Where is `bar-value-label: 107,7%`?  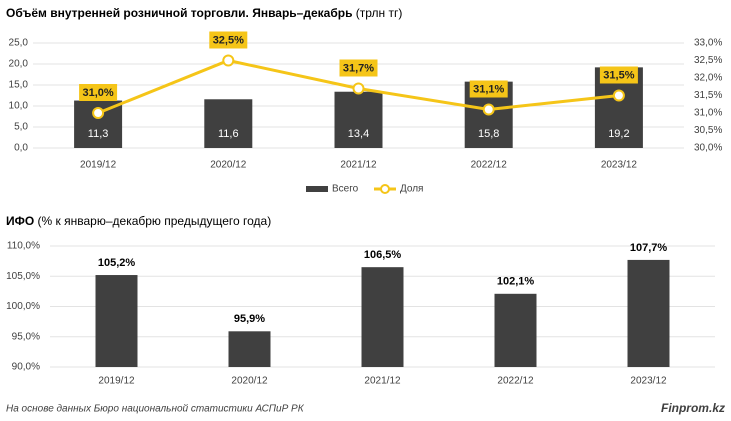 bar-value-label: 107,7% is located at coordinates (649, 248).